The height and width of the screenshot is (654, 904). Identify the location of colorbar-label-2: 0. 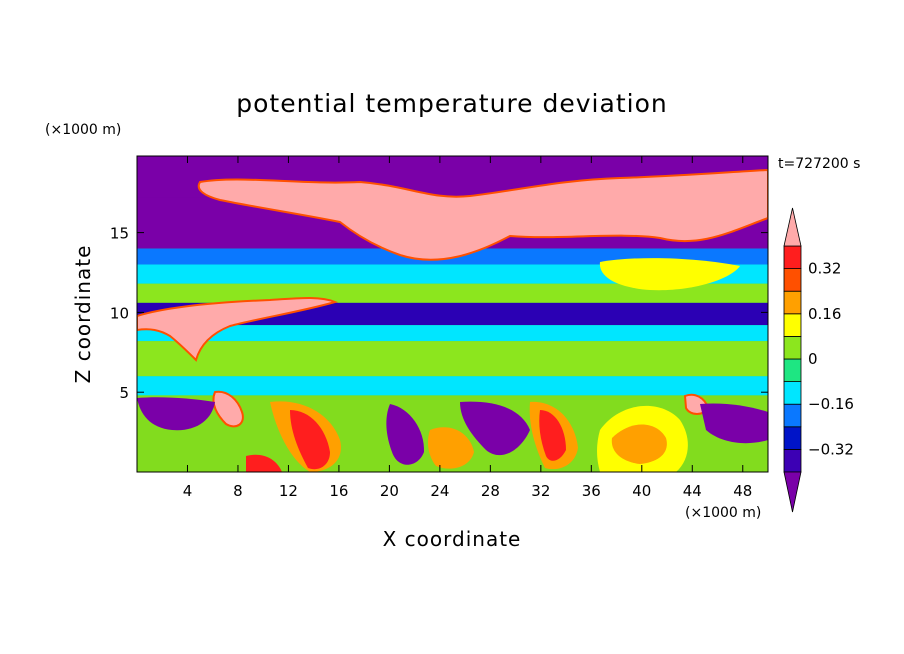
(813, 359).